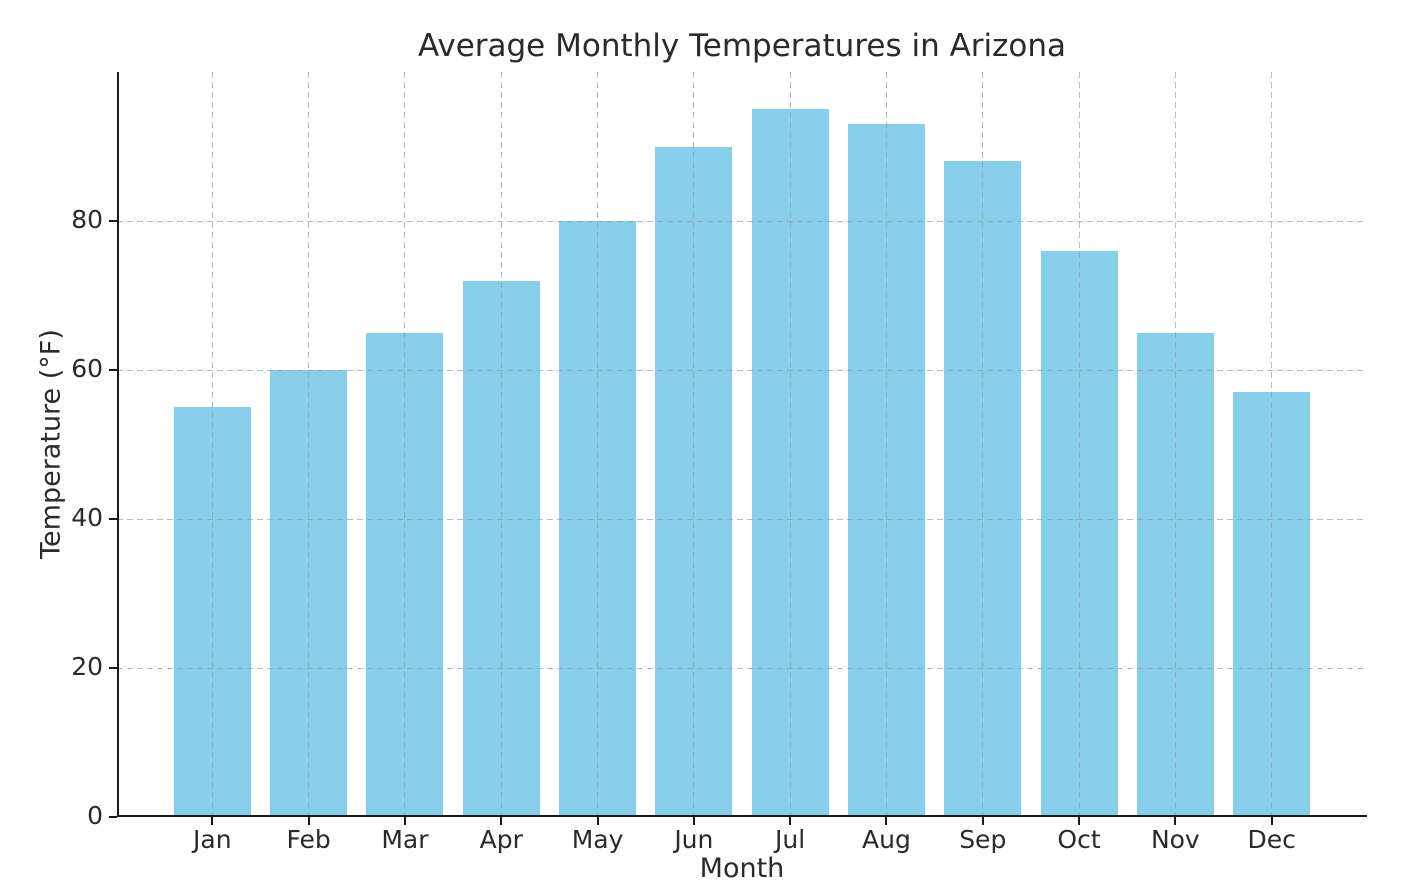 This screenshot has height=889, width=1405. Describe the element at coordinates (308, 839) in the screenshot. I see `x-tick-label-feb: Feb` at that location.